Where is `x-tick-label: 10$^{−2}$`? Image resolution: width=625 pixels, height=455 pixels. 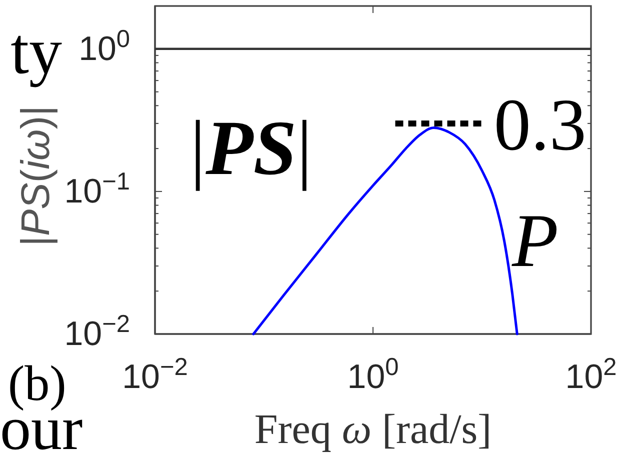 x-tick-label: 10$^{−2}$ is located at coordinates (155, 375).